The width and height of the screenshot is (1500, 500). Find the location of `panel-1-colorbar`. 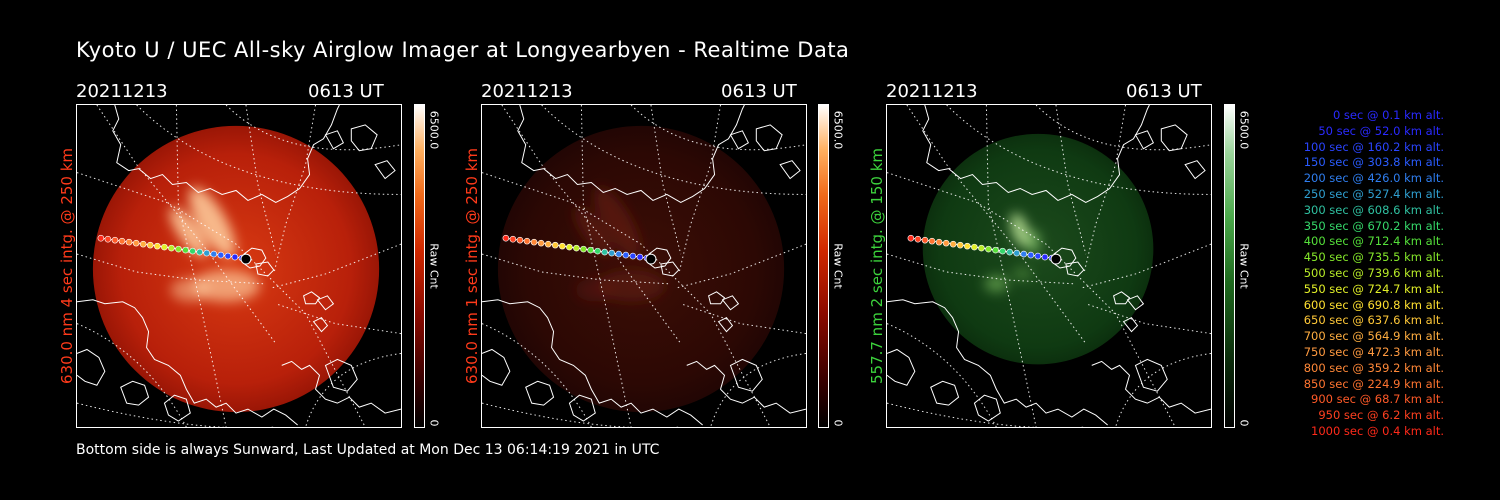

panel-1-colorbar is located at coordinates (419, 266).